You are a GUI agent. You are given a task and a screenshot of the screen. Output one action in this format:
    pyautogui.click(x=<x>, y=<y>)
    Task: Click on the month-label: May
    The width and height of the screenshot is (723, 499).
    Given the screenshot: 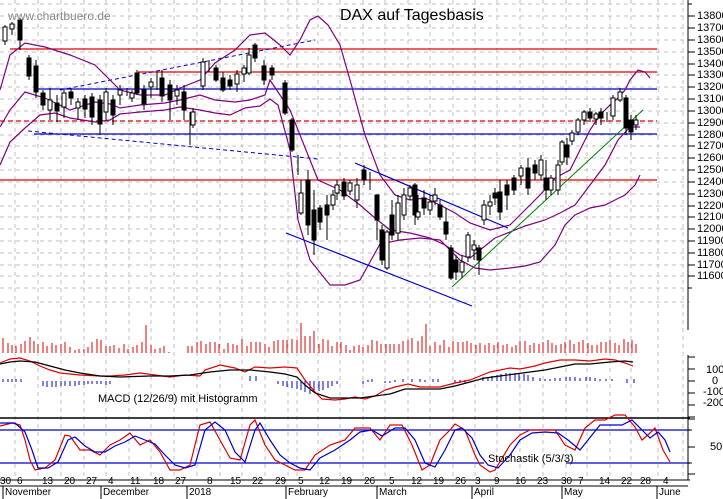 What is the action you would take?
    pyautogui.click(x=573, y=492)
    